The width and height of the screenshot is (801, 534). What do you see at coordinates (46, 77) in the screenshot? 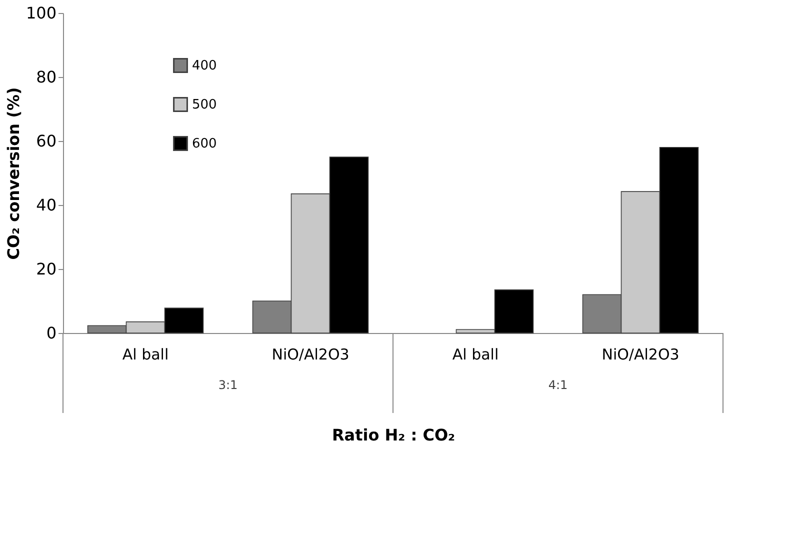
I see `y-tick-label: 80` at bounding box center [46, 77].